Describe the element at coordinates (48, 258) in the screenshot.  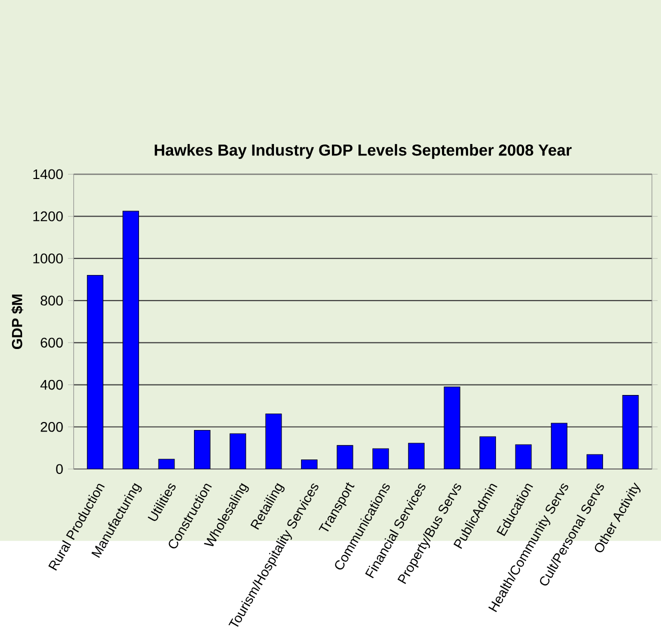
I see `y-tick-label: 1000` at that location.